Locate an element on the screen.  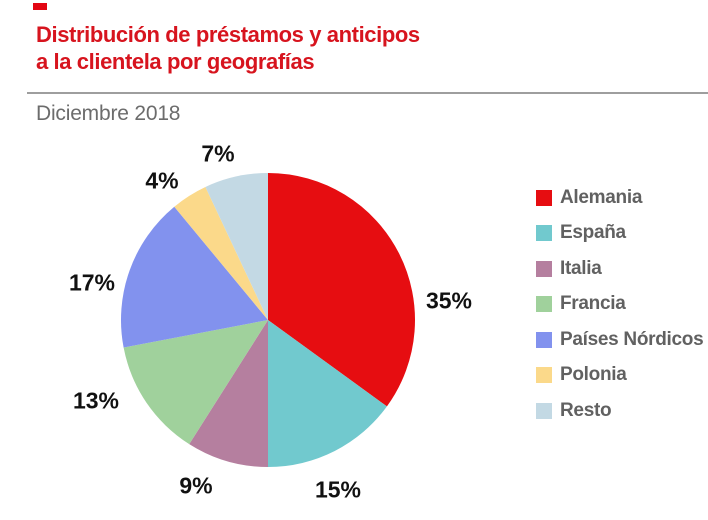
pie-slice-polonia is located at coordinates (221, 253).